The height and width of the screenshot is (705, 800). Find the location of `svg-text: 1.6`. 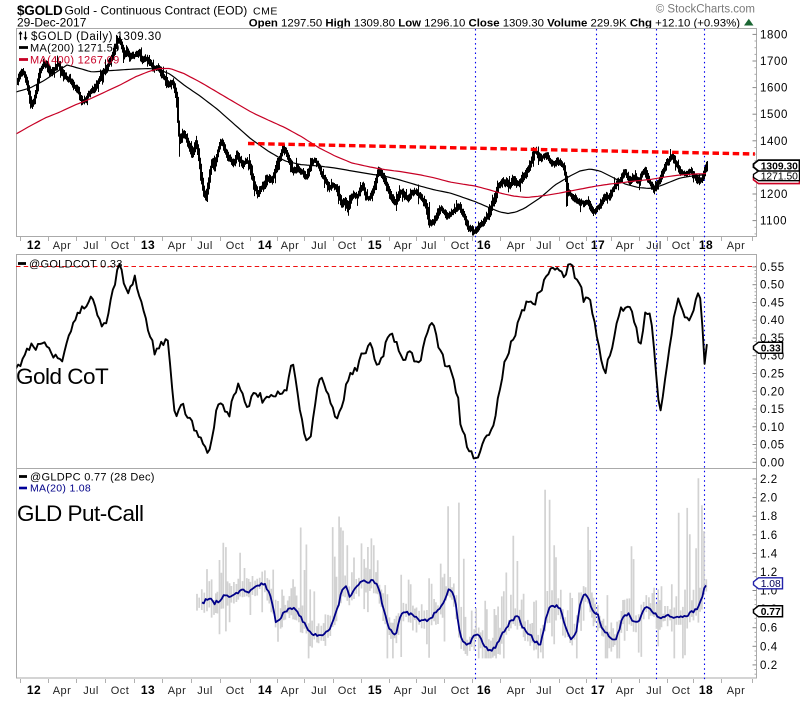

svg-text: 1.6 is located at coordinates (769, 536).